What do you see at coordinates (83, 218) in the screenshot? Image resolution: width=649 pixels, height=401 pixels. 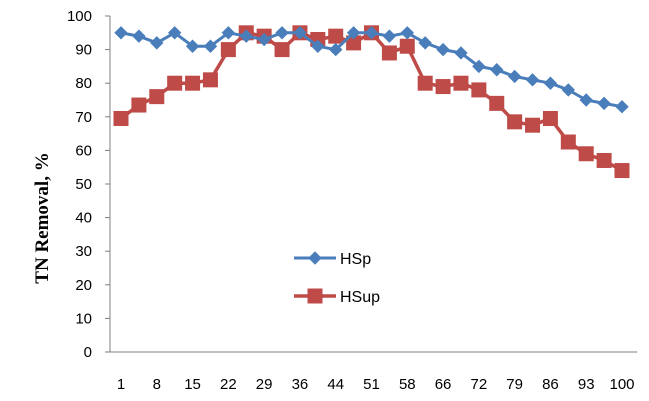 I see `y-tick-label: 40` at bounding box center [83, 218].